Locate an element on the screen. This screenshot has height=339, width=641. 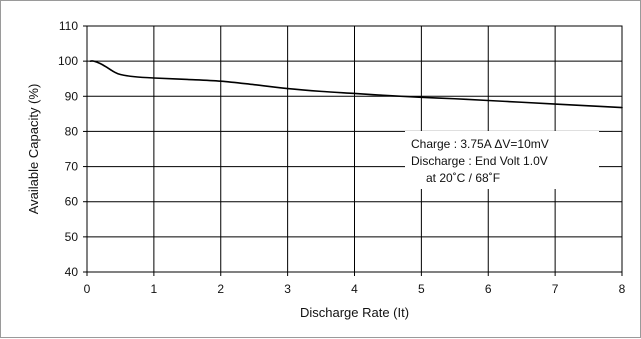
y-axis-label: Available Capacity (%) is located at coordinates (33, 149).